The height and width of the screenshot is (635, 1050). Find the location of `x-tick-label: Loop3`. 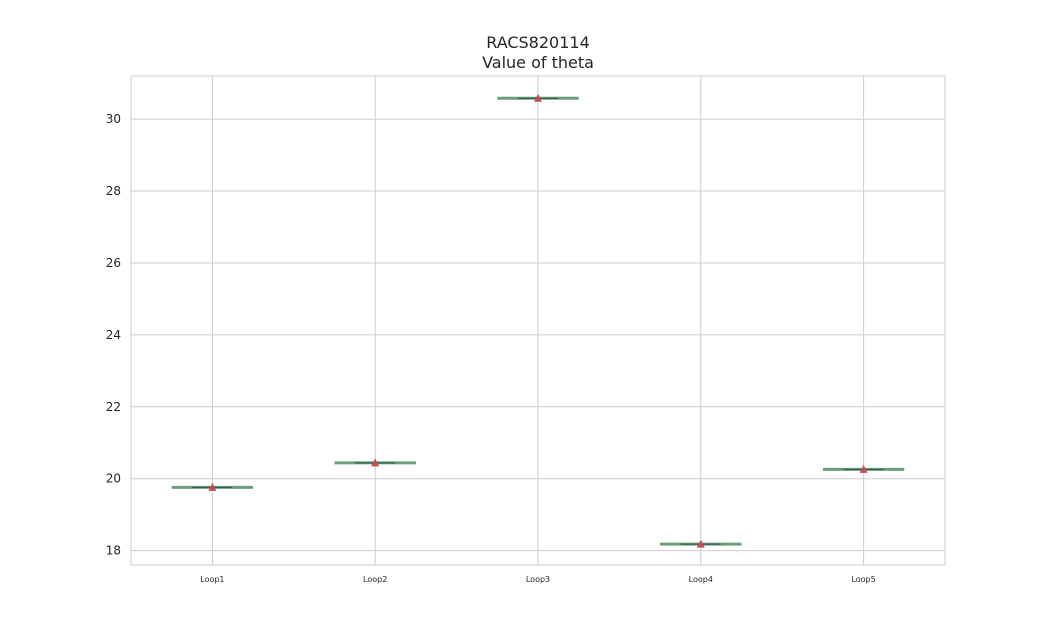

x-tick-label: Loop3 is located at coordinates (538, 579).